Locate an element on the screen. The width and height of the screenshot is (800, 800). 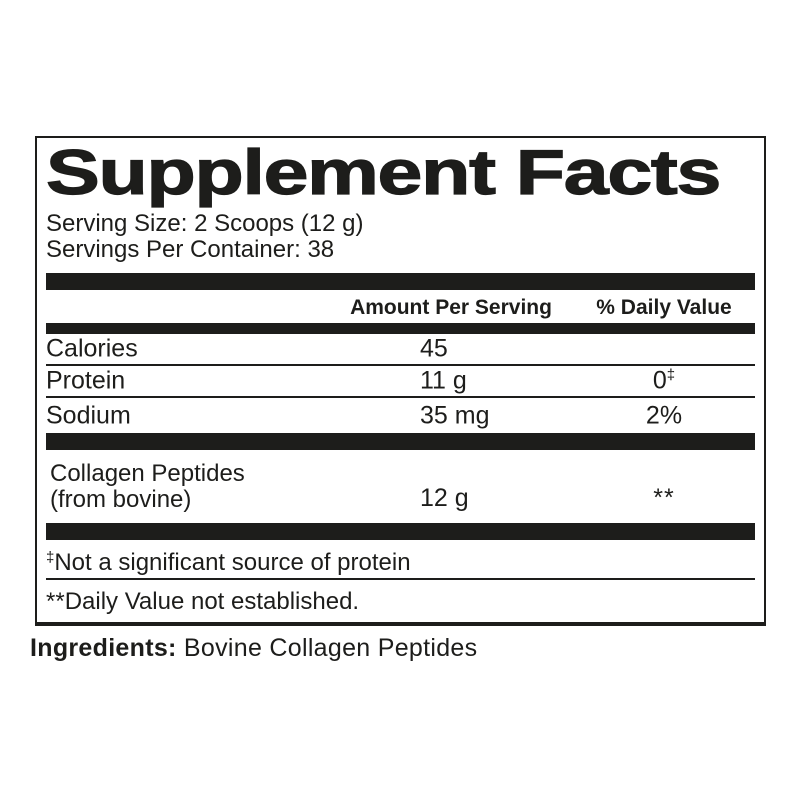
ingredient-name-line1: Collagen Peptides is located at coordinates (147, 473).